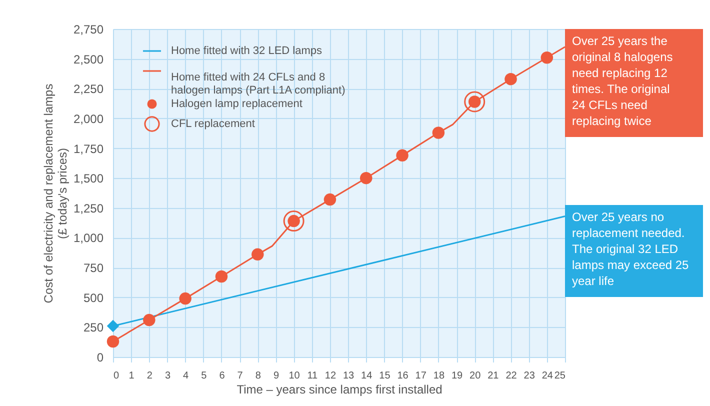 The height and width of the screenshot is (406, 710). Describe the element at coordinates (88, 89) in the screenshot. I see `y-tick-label: 2,250` at that location.